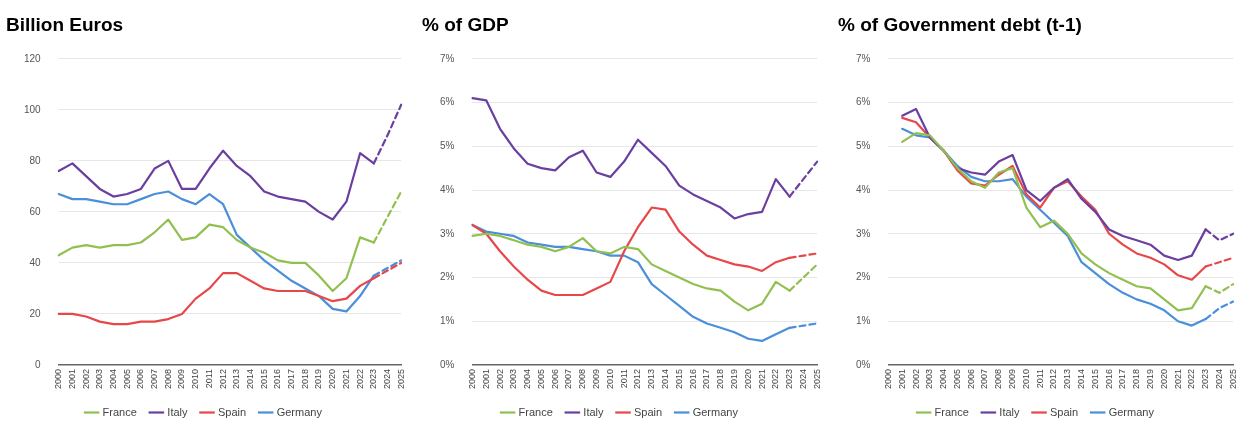 This screenshot has width=1248, height=432. Describe the element at coordinates (465, 24) in the screenshot. I see `chart-title: % of GDP` at that location.